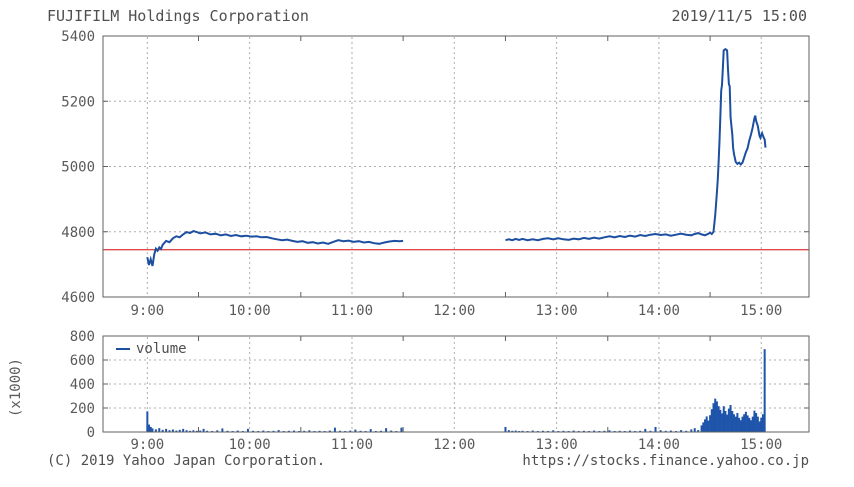 The height and width of the screenshot is (487, 854). I want to click on price-line, so click(275, 248).